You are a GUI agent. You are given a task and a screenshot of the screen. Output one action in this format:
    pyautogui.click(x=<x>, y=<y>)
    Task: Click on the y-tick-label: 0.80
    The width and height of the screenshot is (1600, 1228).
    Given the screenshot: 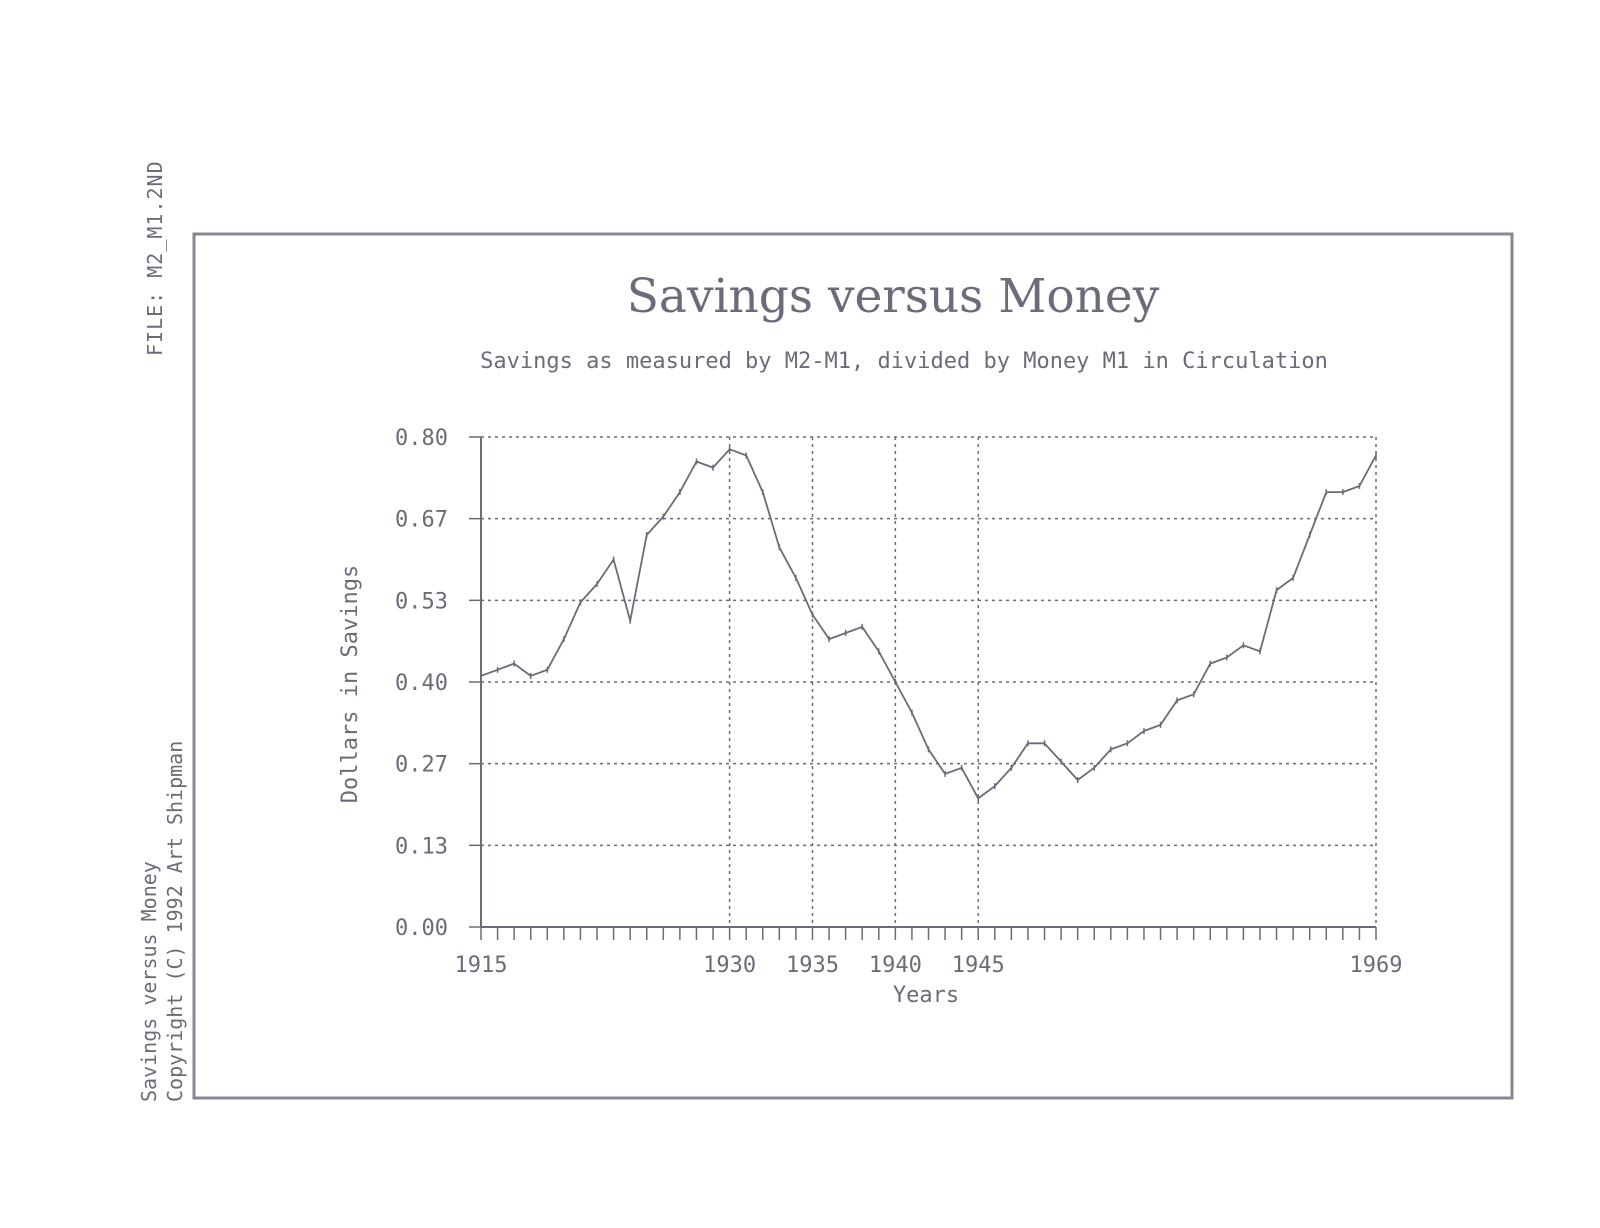 What is the action you would take?
    pyautogui.click(x=421, y=438)
    